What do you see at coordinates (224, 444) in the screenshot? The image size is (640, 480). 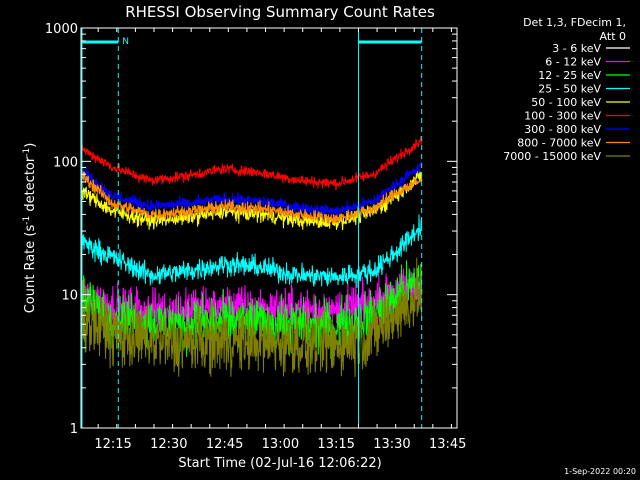 I see `x-tick-label: 12:45` at bounding box center [224, 444].